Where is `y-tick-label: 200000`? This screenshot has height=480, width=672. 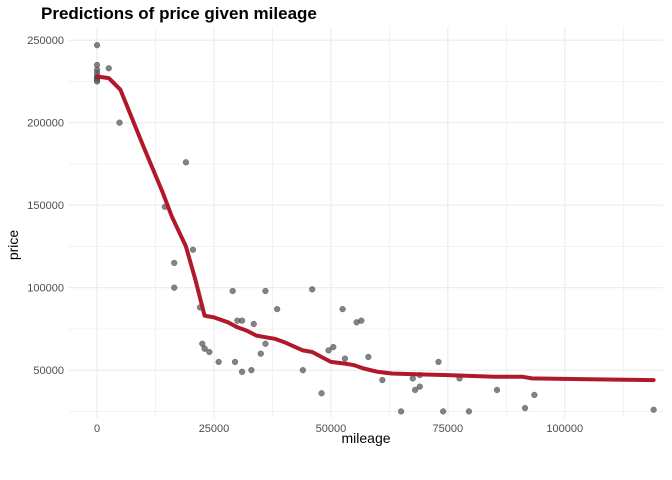
y-tick-label: 200000 is located at coordinates (45, 124).